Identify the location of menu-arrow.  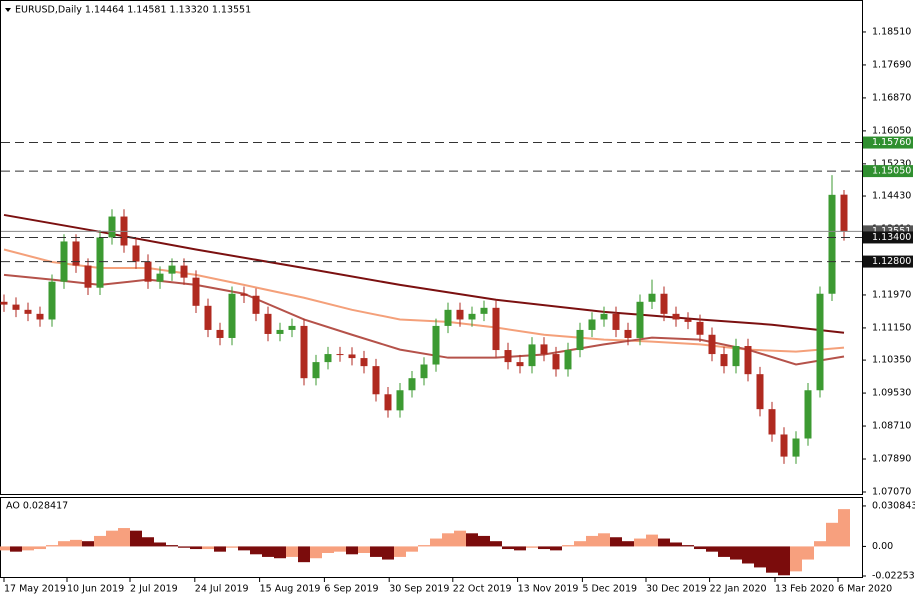
(8, 10).